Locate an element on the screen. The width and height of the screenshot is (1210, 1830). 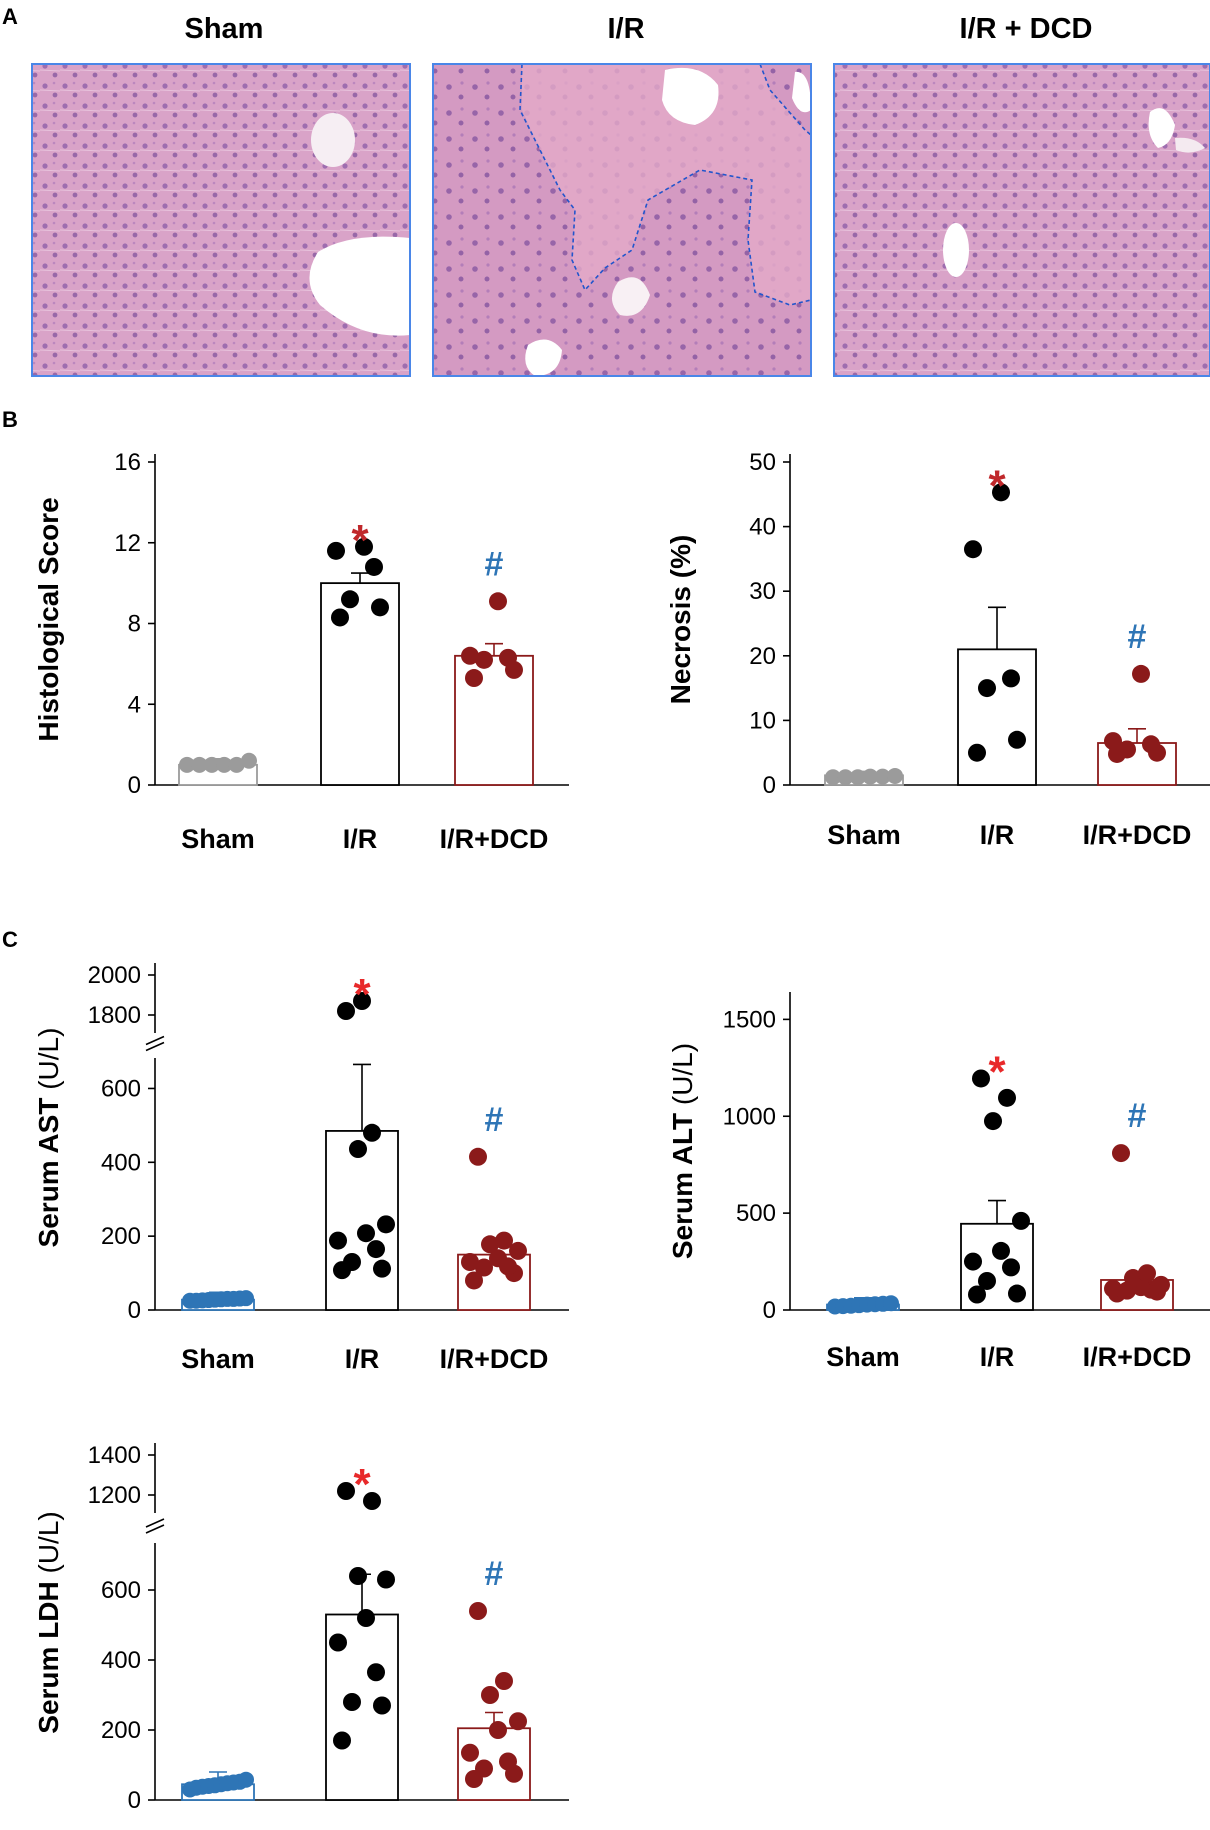
y-tick-label: 16 is located at coordinates (127, 462).